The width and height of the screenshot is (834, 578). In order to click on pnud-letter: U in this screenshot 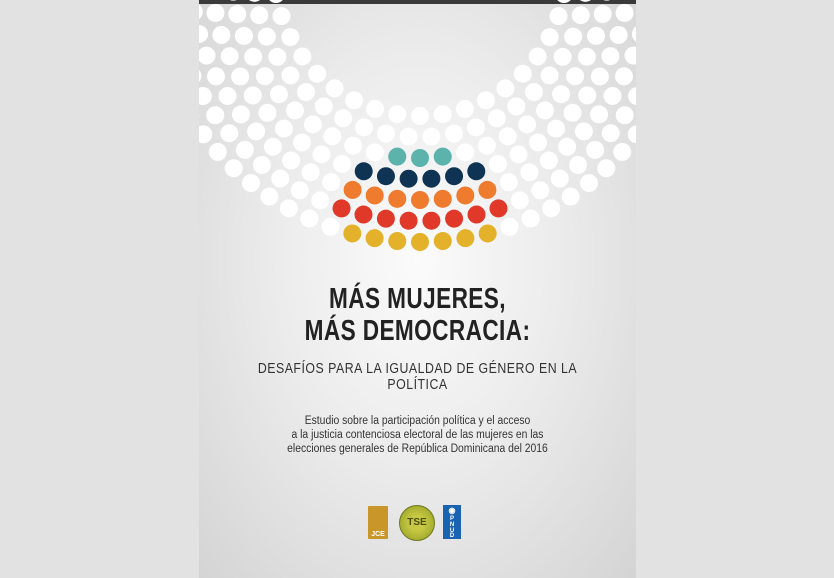, I will do `click(452, 531)`.